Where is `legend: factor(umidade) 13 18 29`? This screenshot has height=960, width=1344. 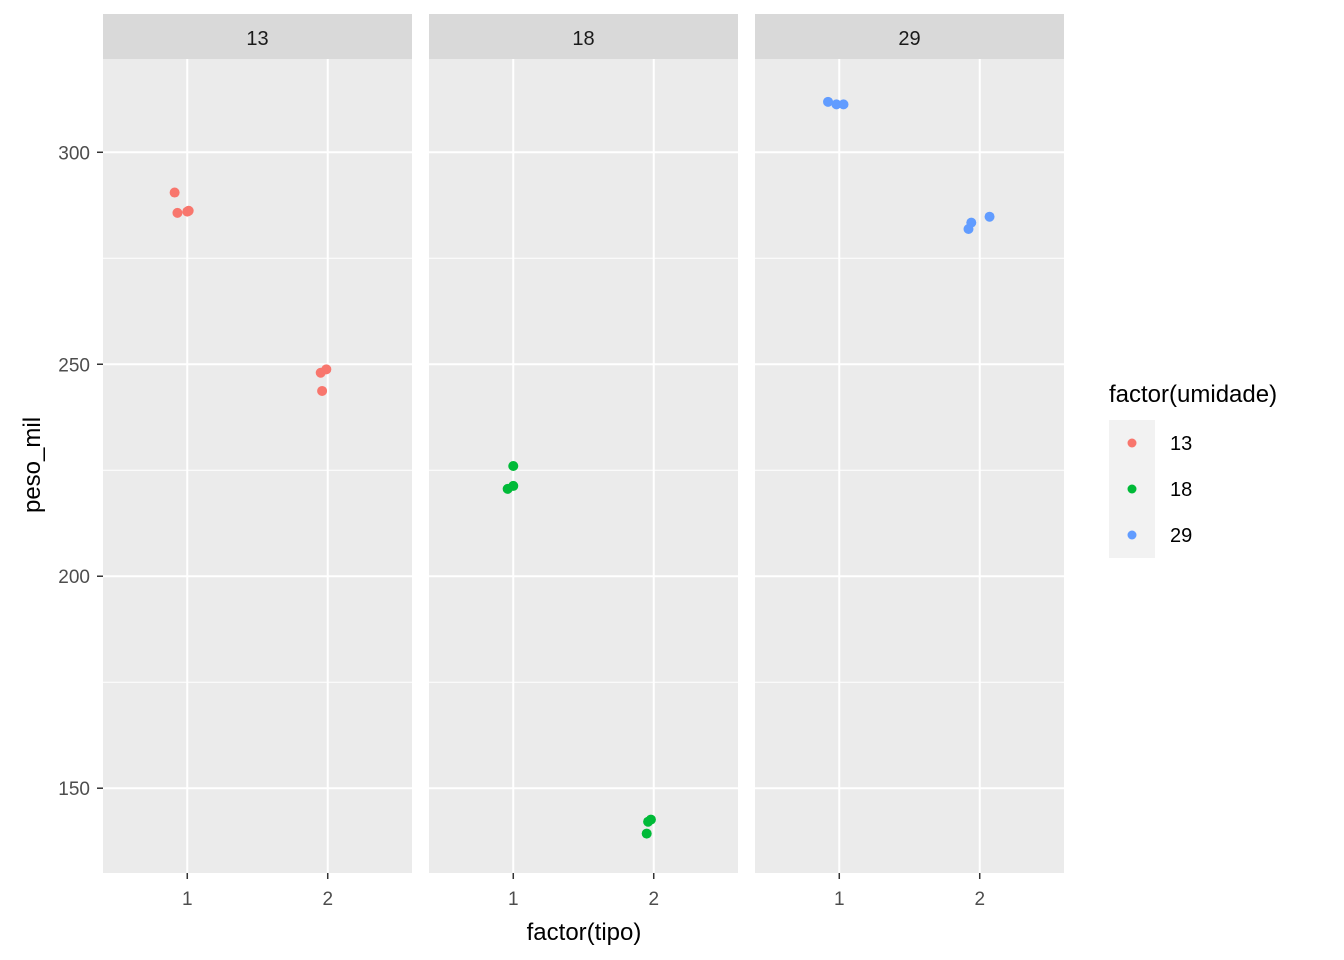 legend: factor(umidade) 13 18 29 is located at coordinates (1193, 469).